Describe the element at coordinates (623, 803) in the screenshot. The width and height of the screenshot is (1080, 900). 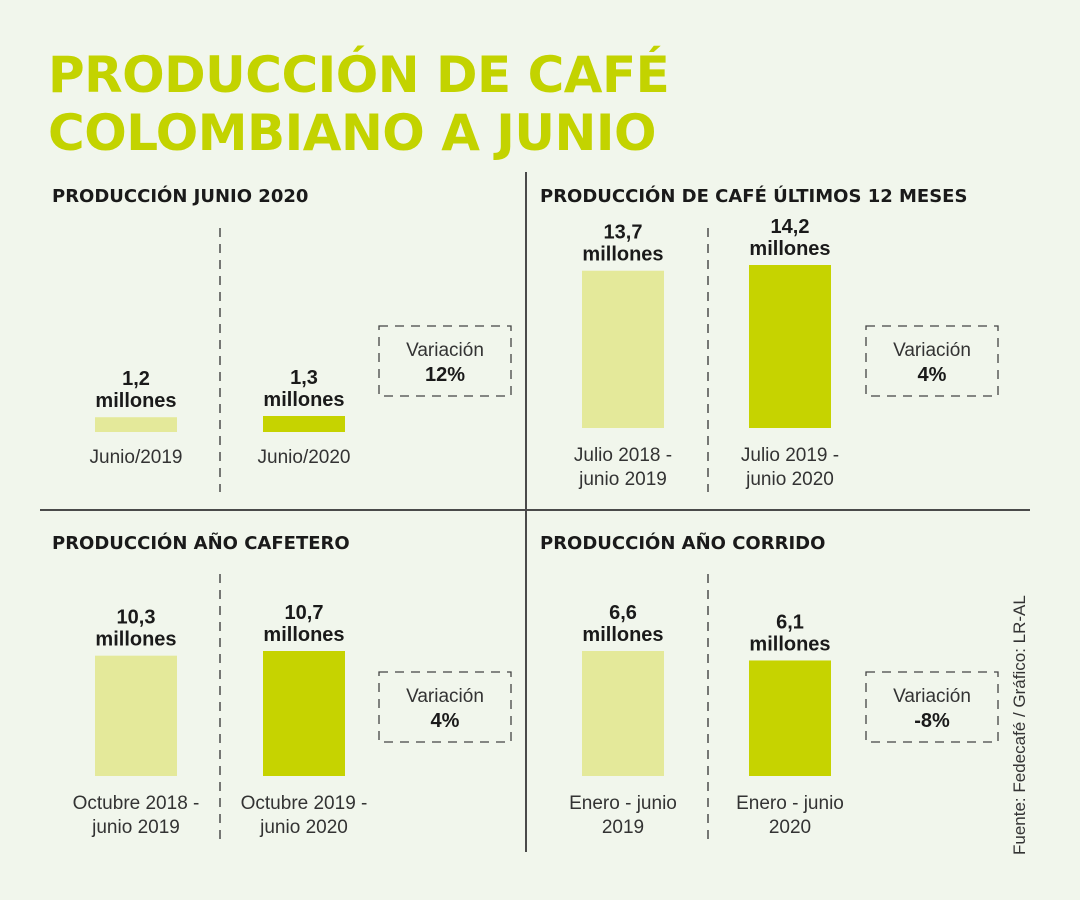
I see `category-label-3-0-0: Enero - junio` at that location.